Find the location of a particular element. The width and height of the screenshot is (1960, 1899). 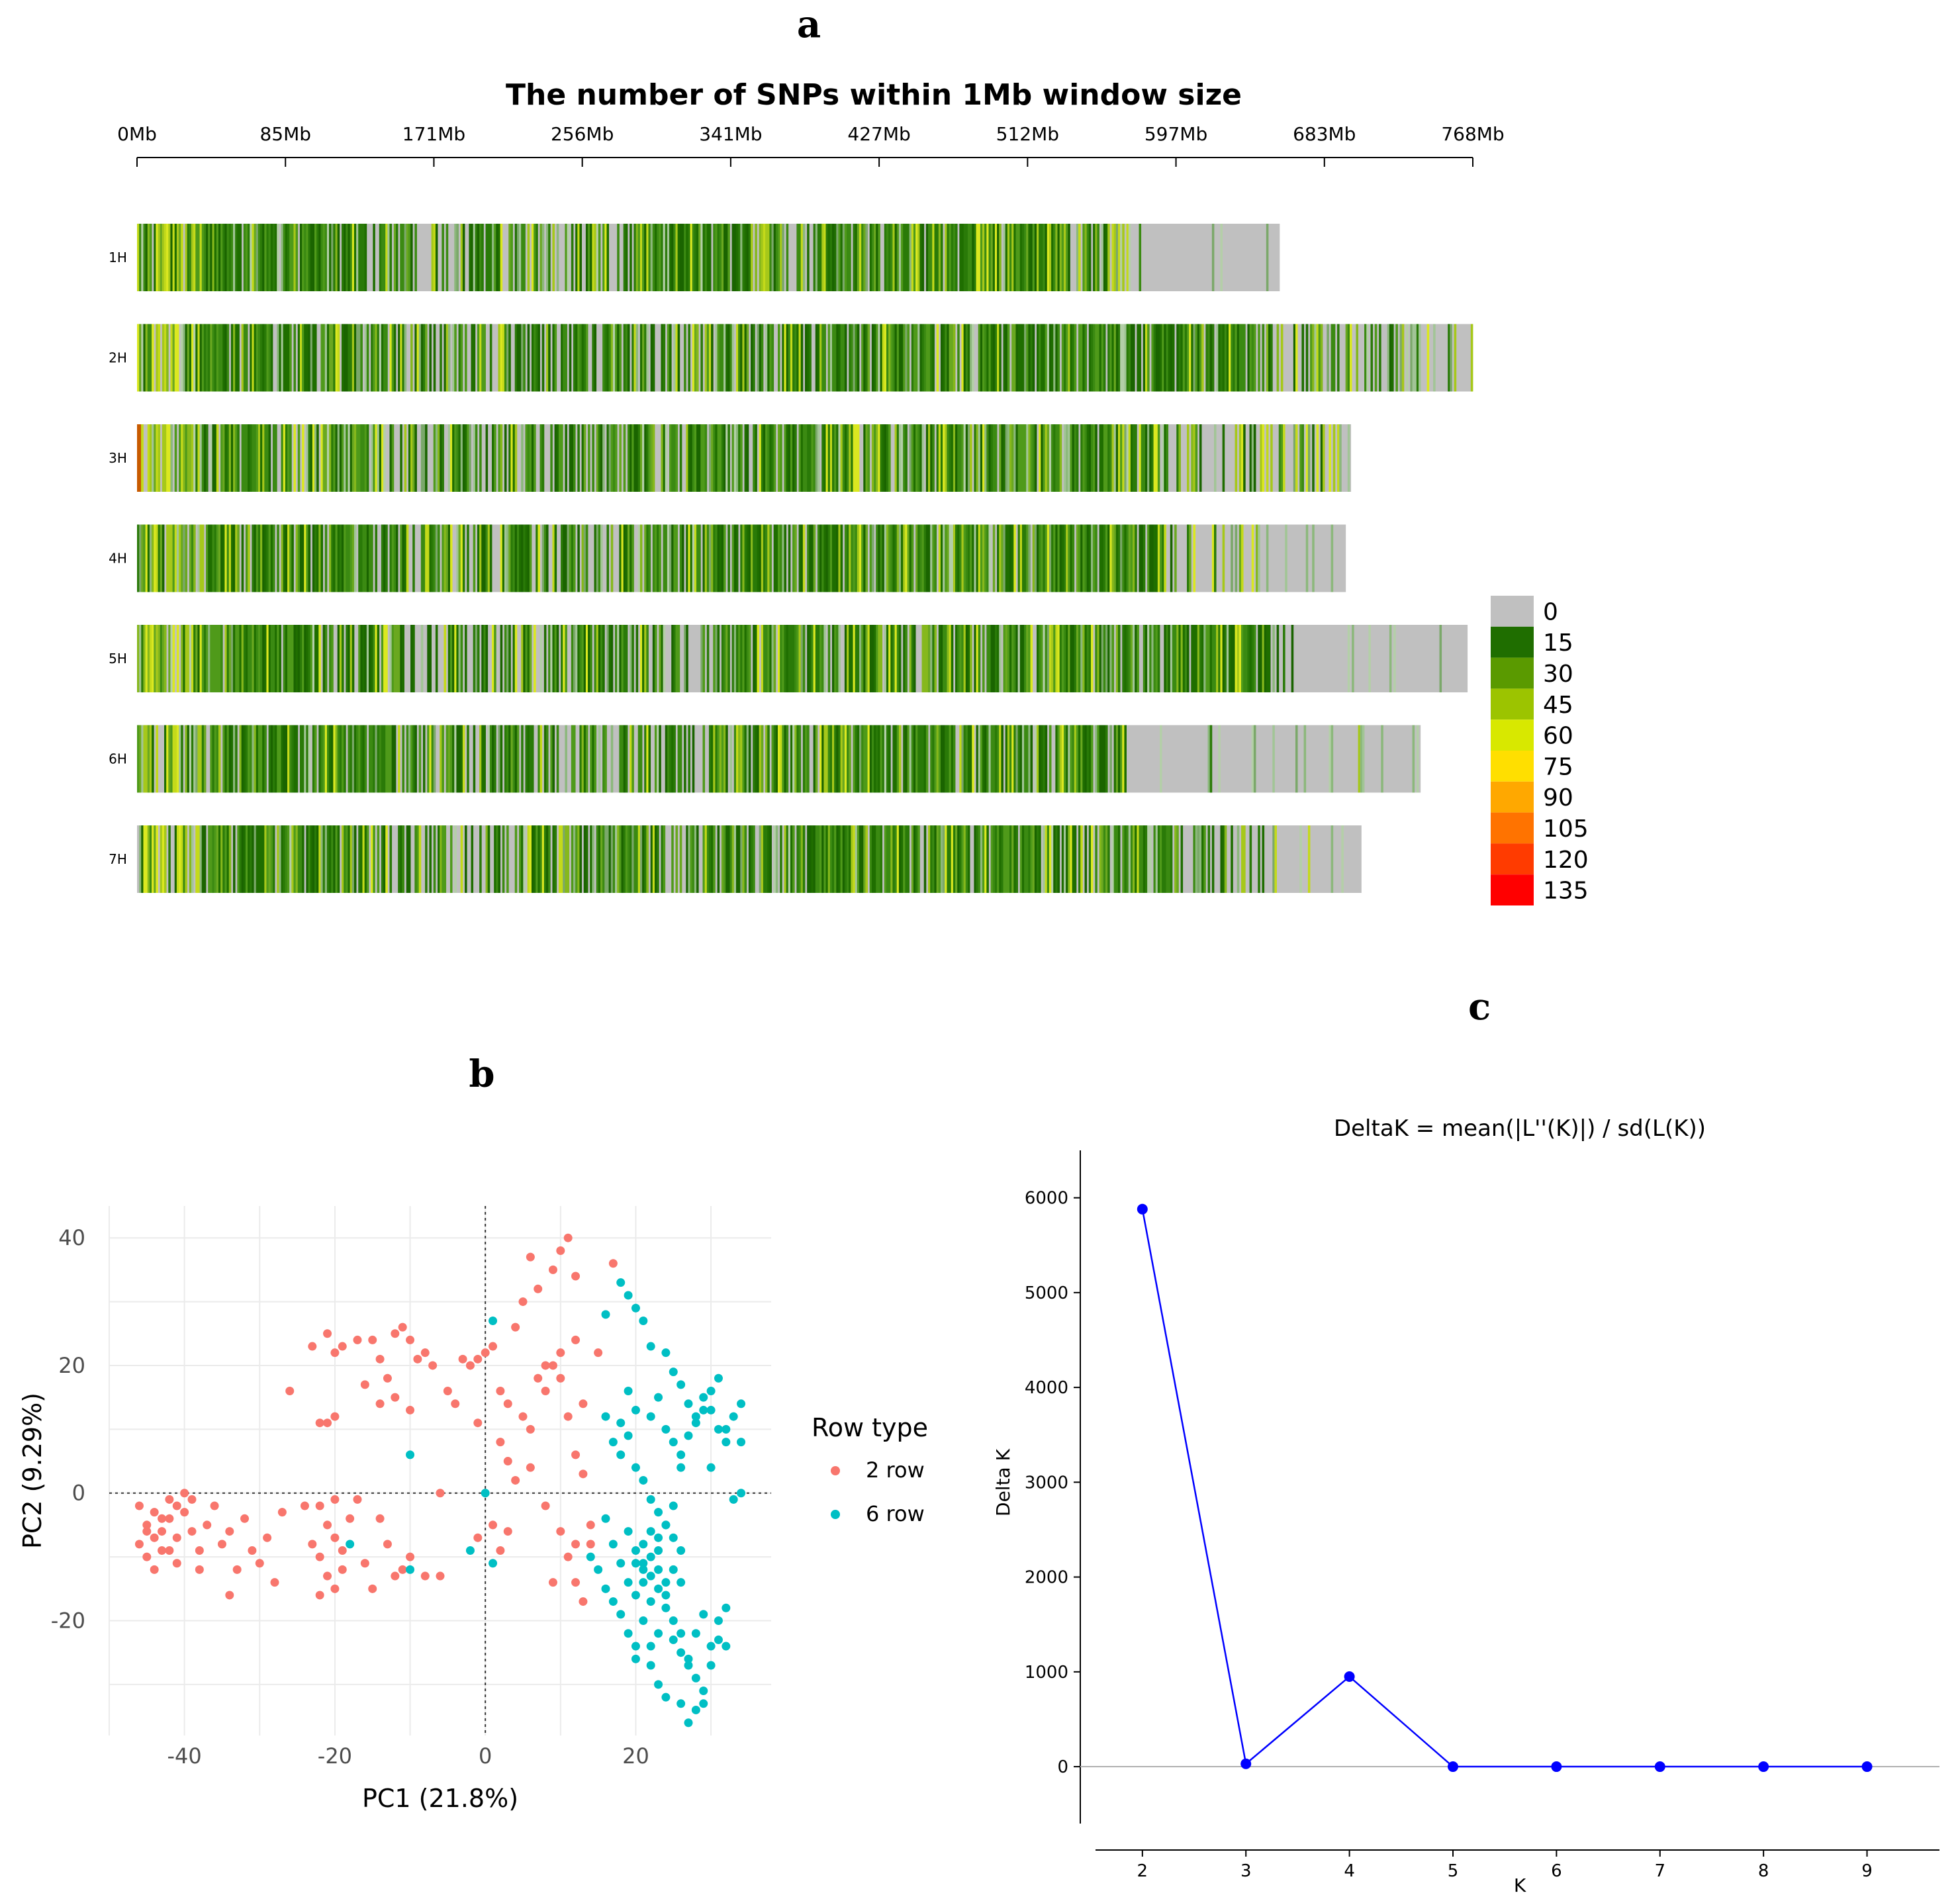

pca-y-axis-title: PC2 (9.29%) is located at coordinates (32, 1471).